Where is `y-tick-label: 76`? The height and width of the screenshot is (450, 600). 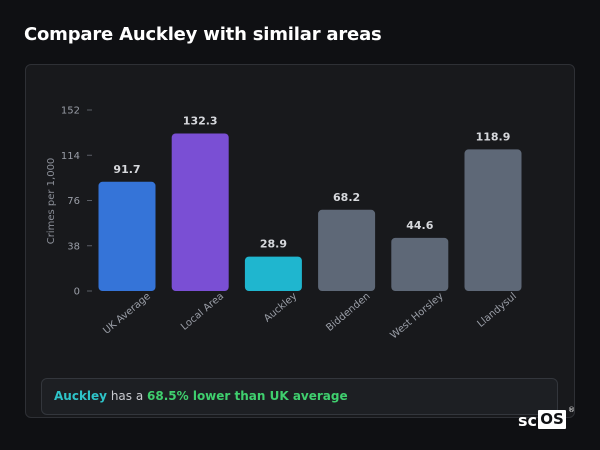 y-tick-label: 76 is located at coordinates (73, 201).